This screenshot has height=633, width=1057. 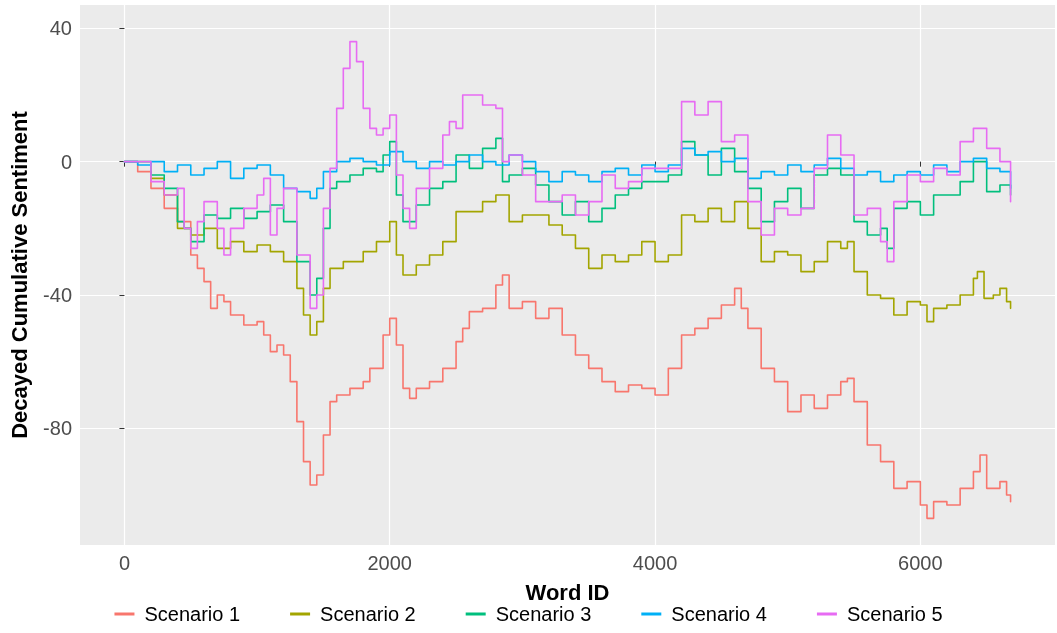 I want to click on legend-label: Scenario 5, so click(x=894, y=614).